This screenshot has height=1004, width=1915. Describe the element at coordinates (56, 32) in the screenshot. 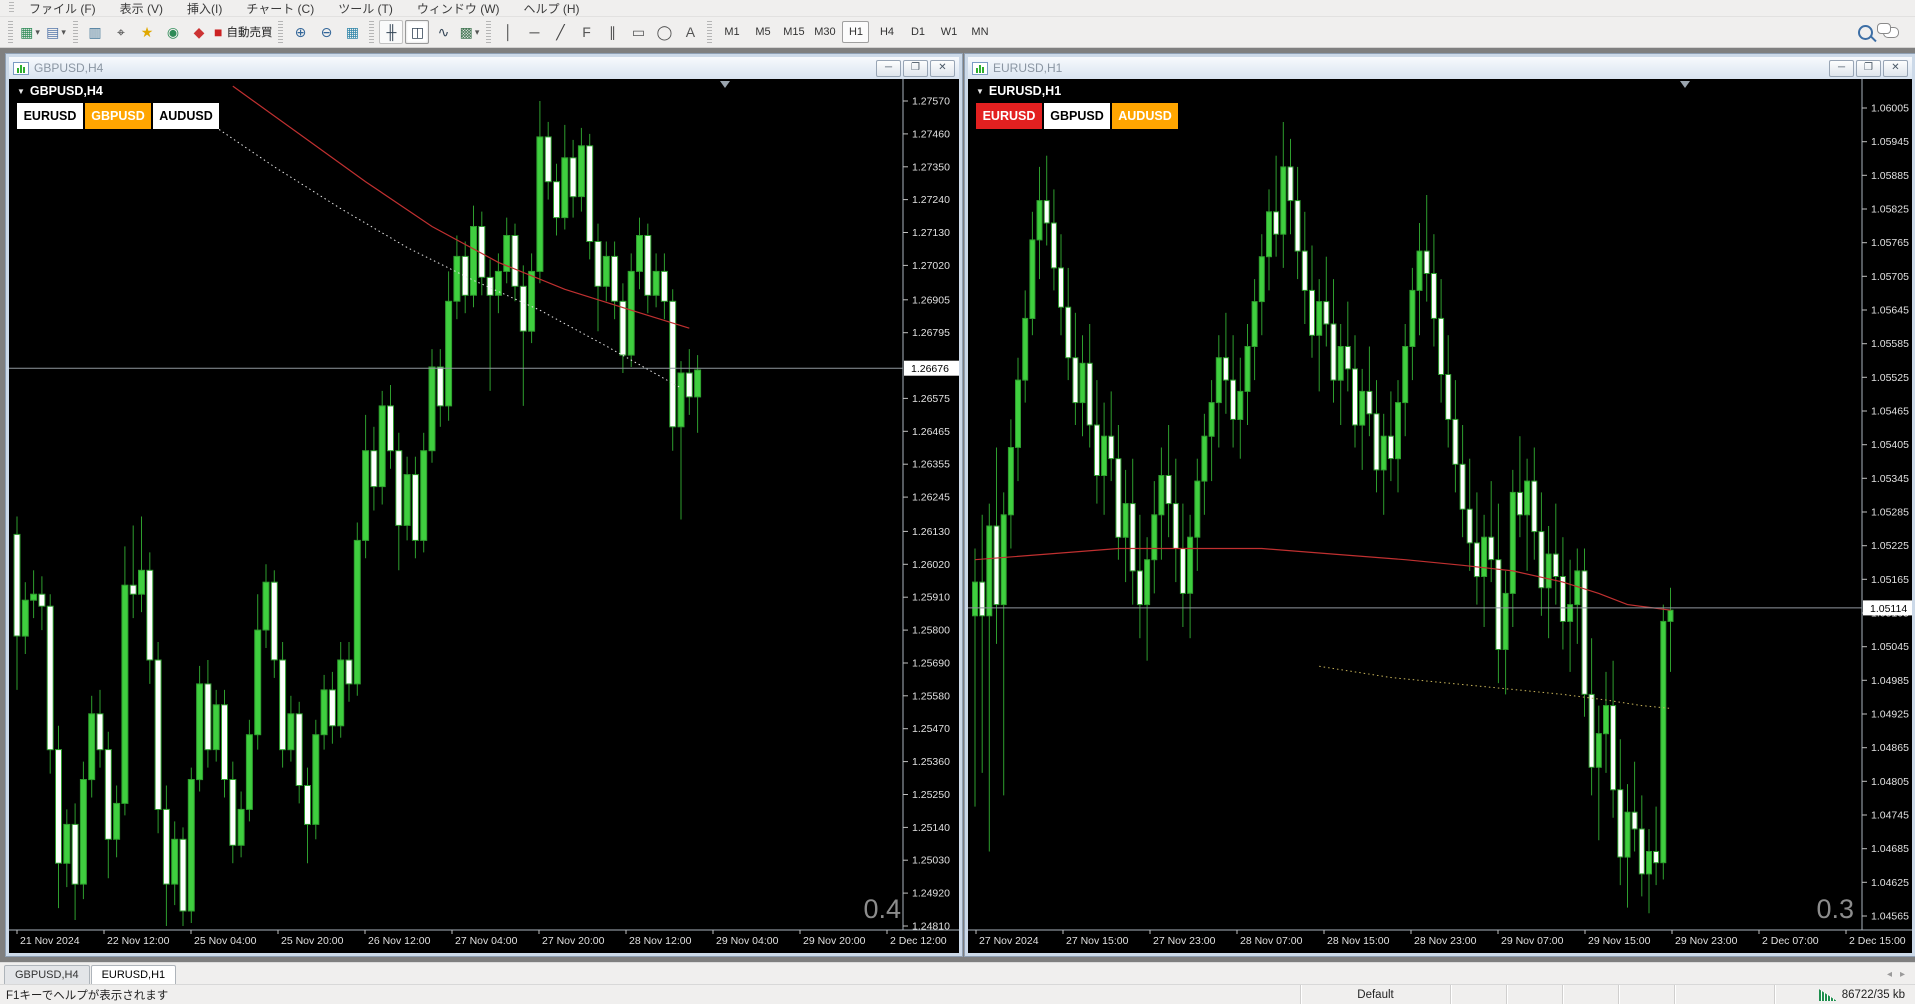

I see `profiles-button: ▤ ▾` at that location.